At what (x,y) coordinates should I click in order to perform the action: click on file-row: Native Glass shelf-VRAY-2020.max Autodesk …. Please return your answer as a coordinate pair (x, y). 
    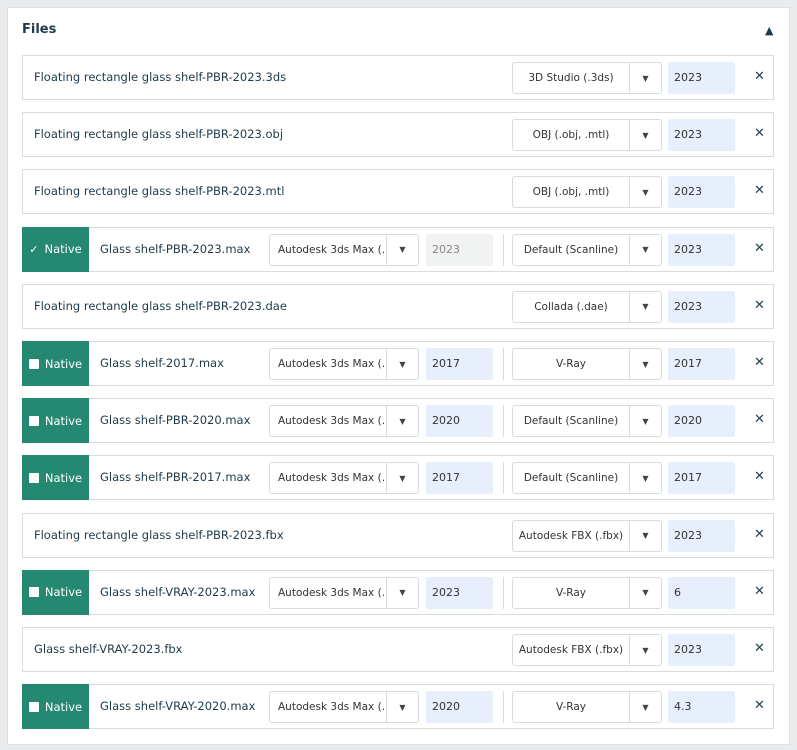
    Looking at the image, I should click on (398, 707).